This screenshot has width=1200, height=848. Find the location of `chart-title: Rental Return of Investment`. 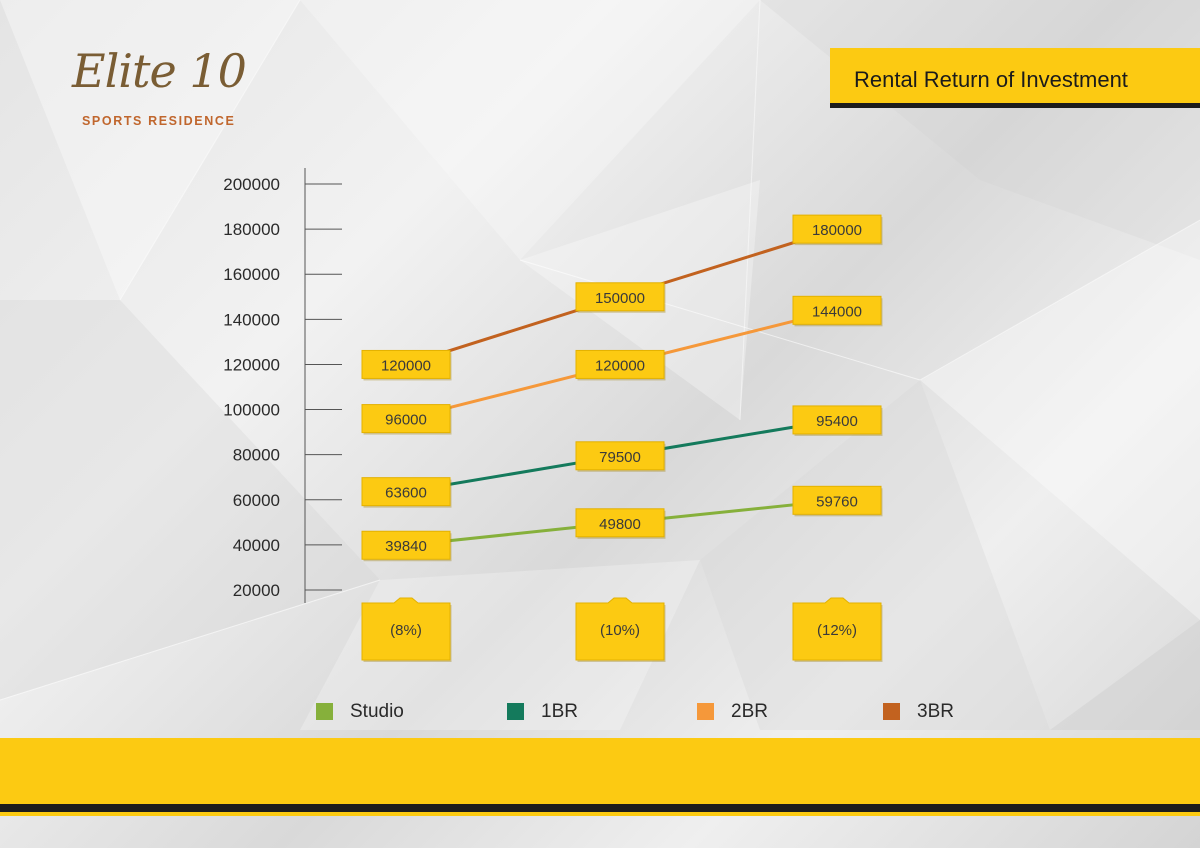

chart-title: Rental Return of Investment is located at coordinates (991, 79).